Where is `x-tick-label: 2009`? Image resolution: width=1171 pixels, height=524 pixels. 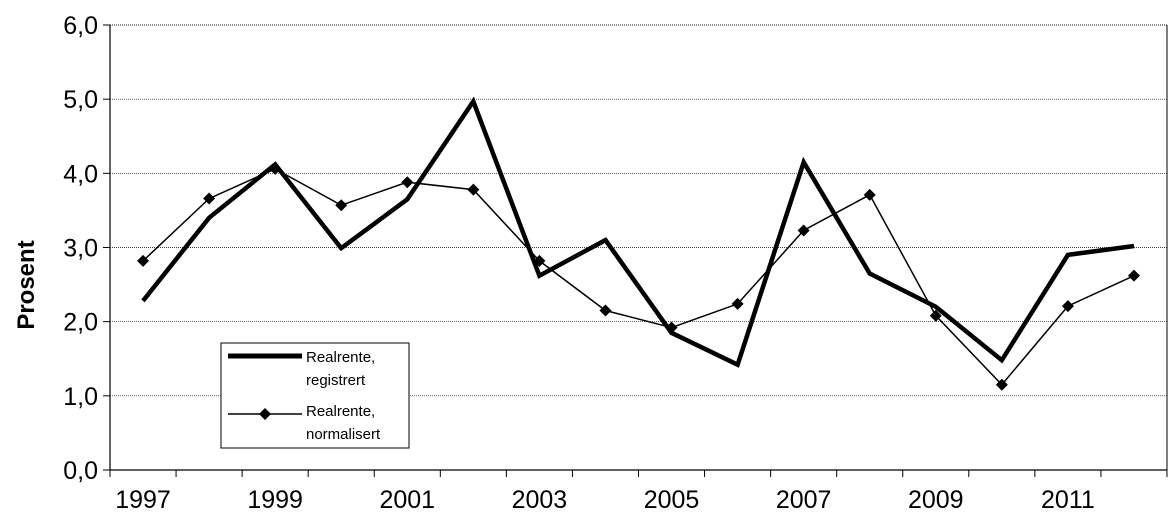
x-tick-label: 2009 is located at coordinates (936, 500).